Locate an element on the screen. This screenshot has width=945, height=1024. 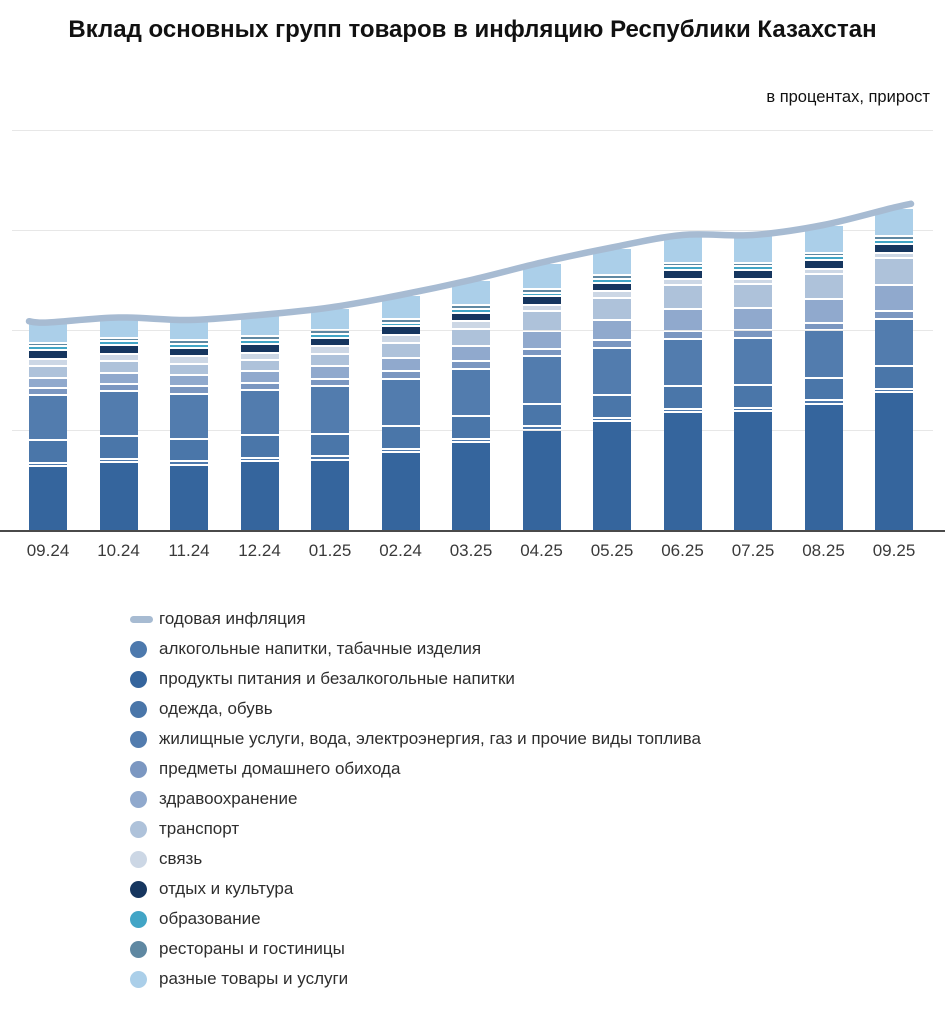
legend-item-annual-inflation: годовая инфляция is located at coordinates (415, 619).